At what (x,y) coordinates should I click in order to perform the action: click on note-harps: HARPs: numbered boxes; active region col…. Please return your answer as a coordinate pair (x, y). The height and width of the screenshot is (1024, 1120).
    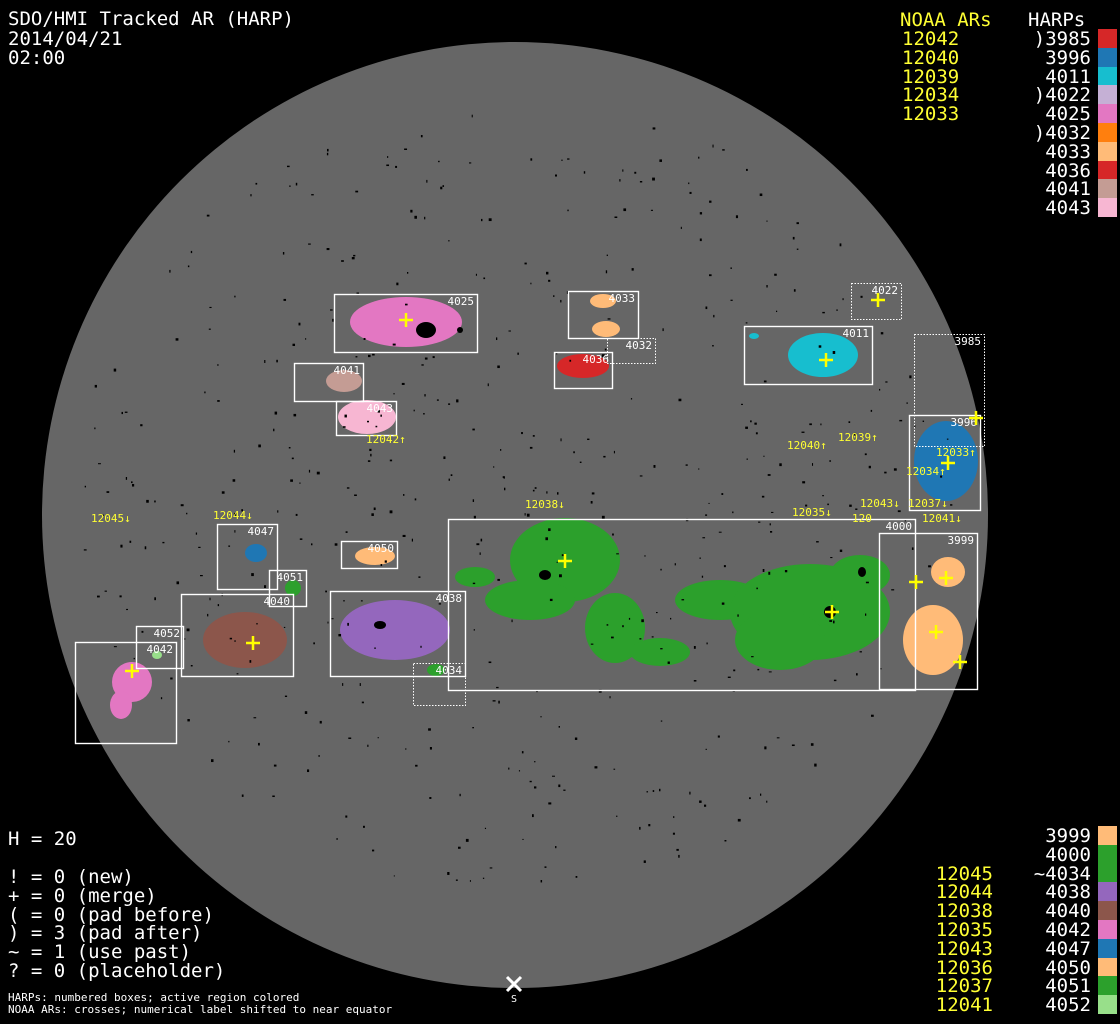
    Looking at the image, I should click on (154, 997).